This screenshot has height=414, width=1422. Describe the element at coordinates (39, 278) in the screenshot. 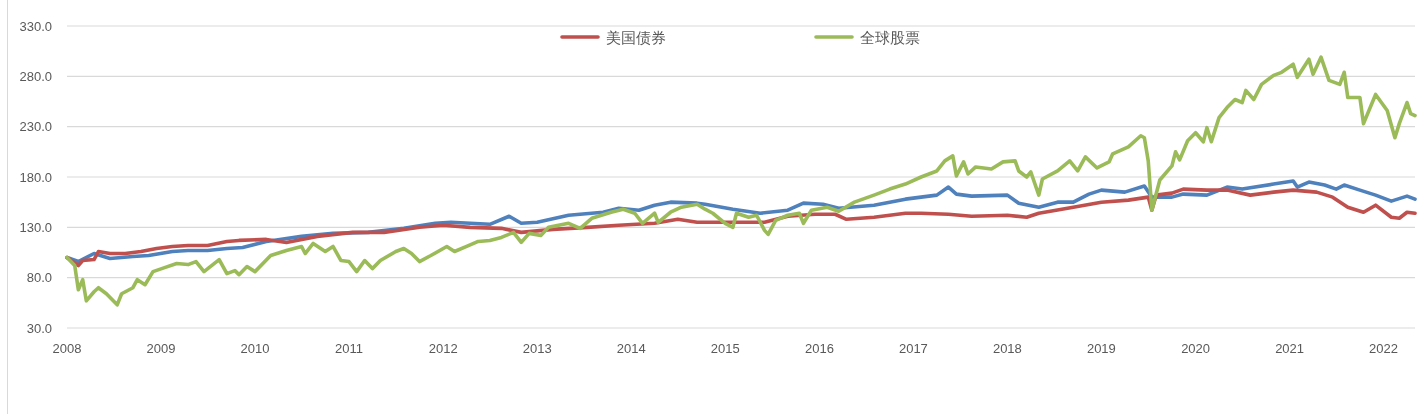

I see `y-tick-label: 80.0` at that location.